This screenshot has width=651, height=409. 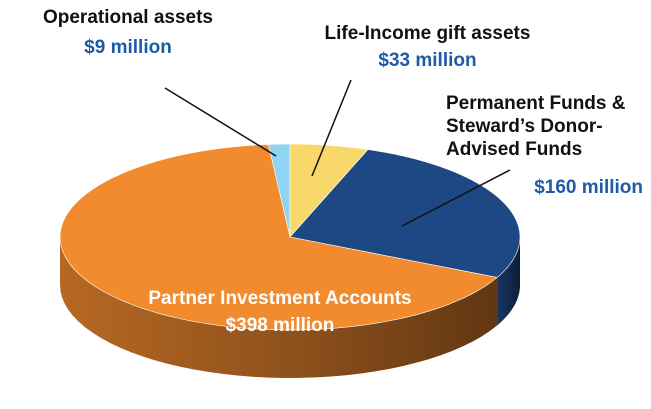 What do you see at coordinates (128, 17) in the screenshot?
I see `slice-label: Operational assets` at bounding box center [128, 17].